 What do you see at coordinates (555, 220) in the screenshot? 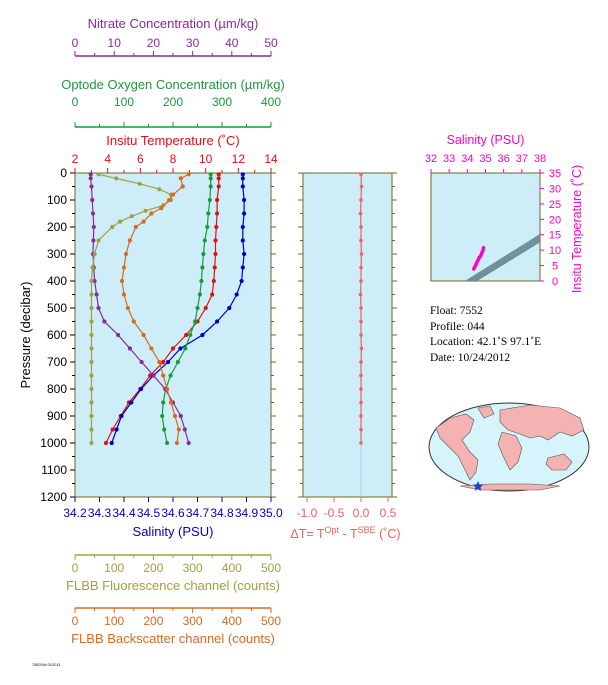
I see `ts-temperature-tick-label: 20` at bounding box center [555, 220].